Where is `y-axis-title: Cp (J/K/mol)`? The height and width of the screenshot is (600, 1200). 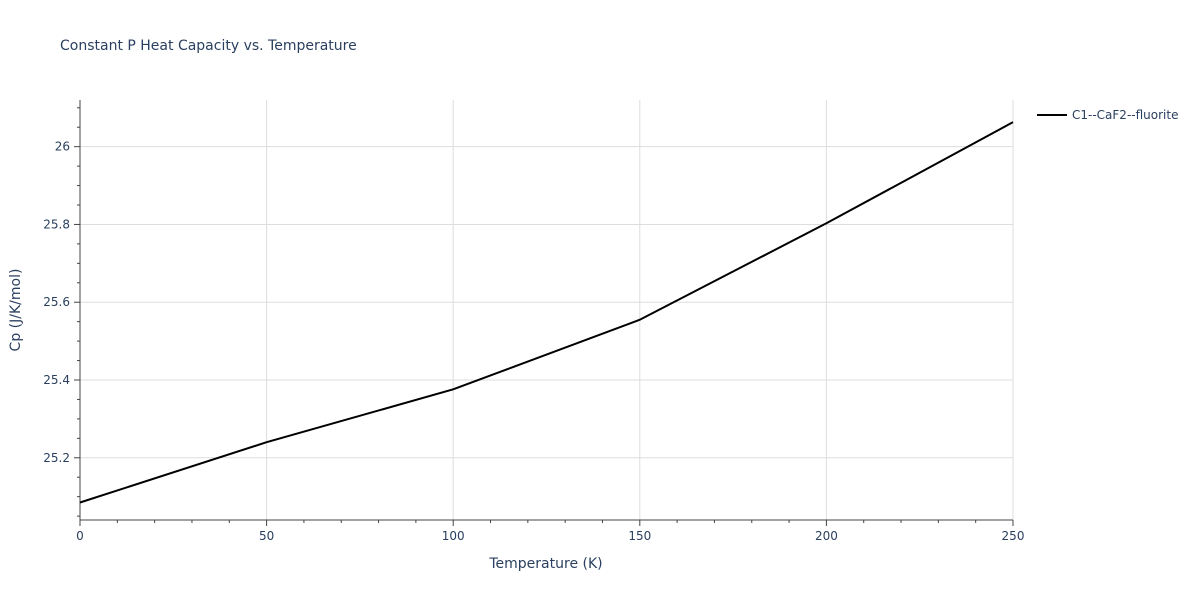 y-axis-title: Cp (J/K/mol) is located at coordinates (16, 310).